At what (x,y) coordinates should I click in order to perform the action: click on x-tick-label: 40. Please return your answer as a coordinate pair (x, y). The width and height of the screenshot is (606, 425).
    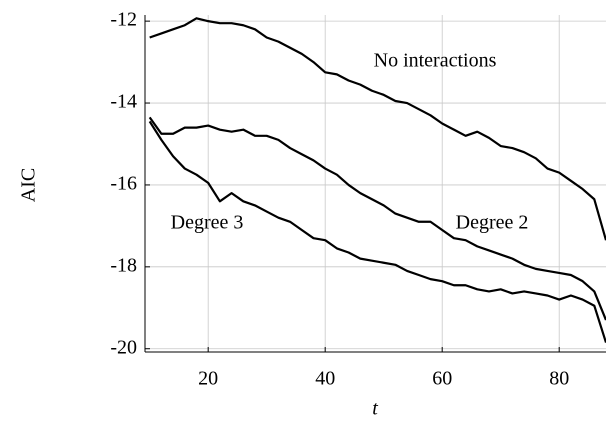
    Looking at the image, I should click on (325, 379).